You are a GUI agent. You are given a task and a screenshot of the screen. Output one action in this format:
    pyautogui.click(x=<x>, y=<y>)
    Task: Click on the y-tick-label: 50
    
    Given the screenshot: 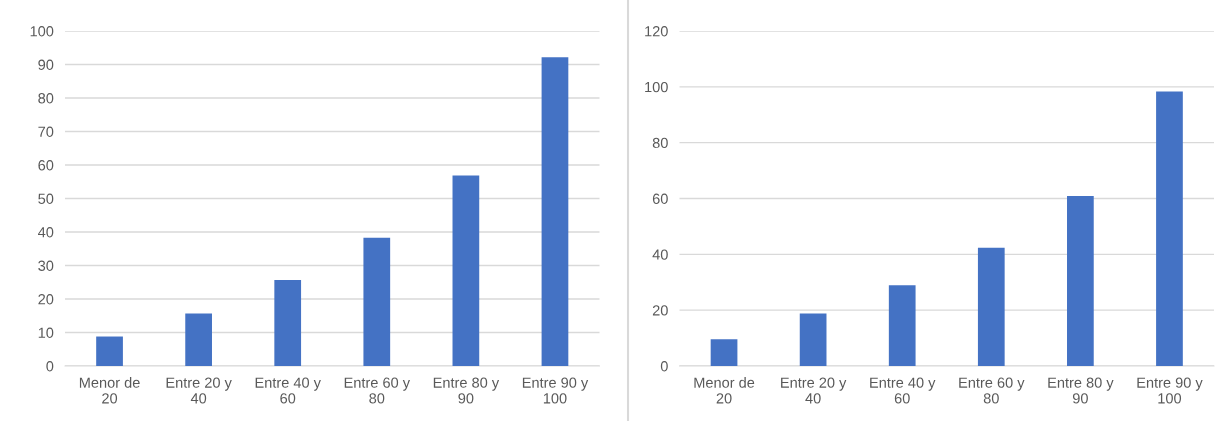 What is the action you would take?
    pyautogui.click(x=46, y=198)
    